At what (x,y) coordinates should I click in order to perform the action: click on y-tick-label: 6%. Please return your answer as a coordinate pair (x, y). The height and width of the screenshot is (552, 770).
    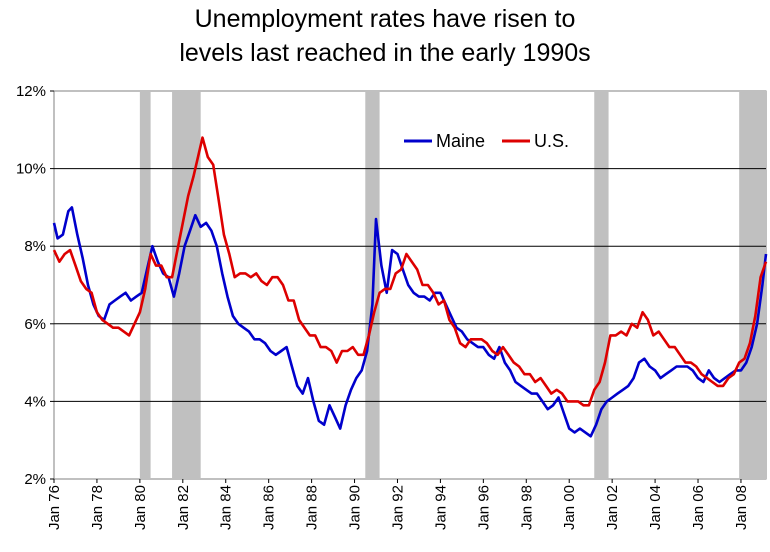
    Looking at the image, I should click on (35, 324).